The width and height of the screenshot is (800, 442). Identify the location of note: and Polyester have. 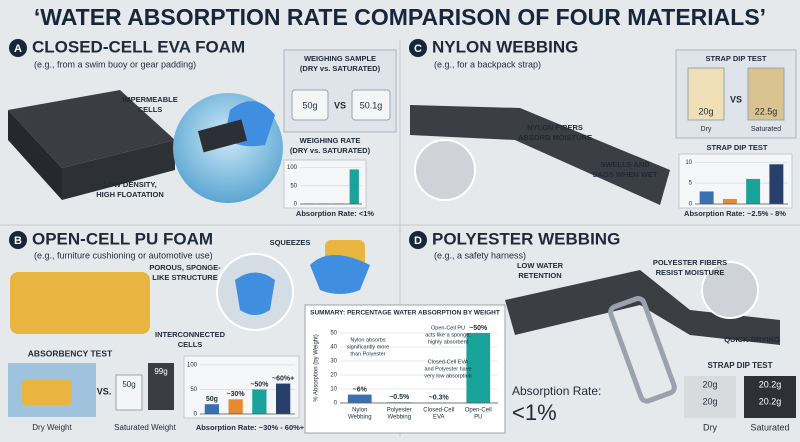
(447, 369).